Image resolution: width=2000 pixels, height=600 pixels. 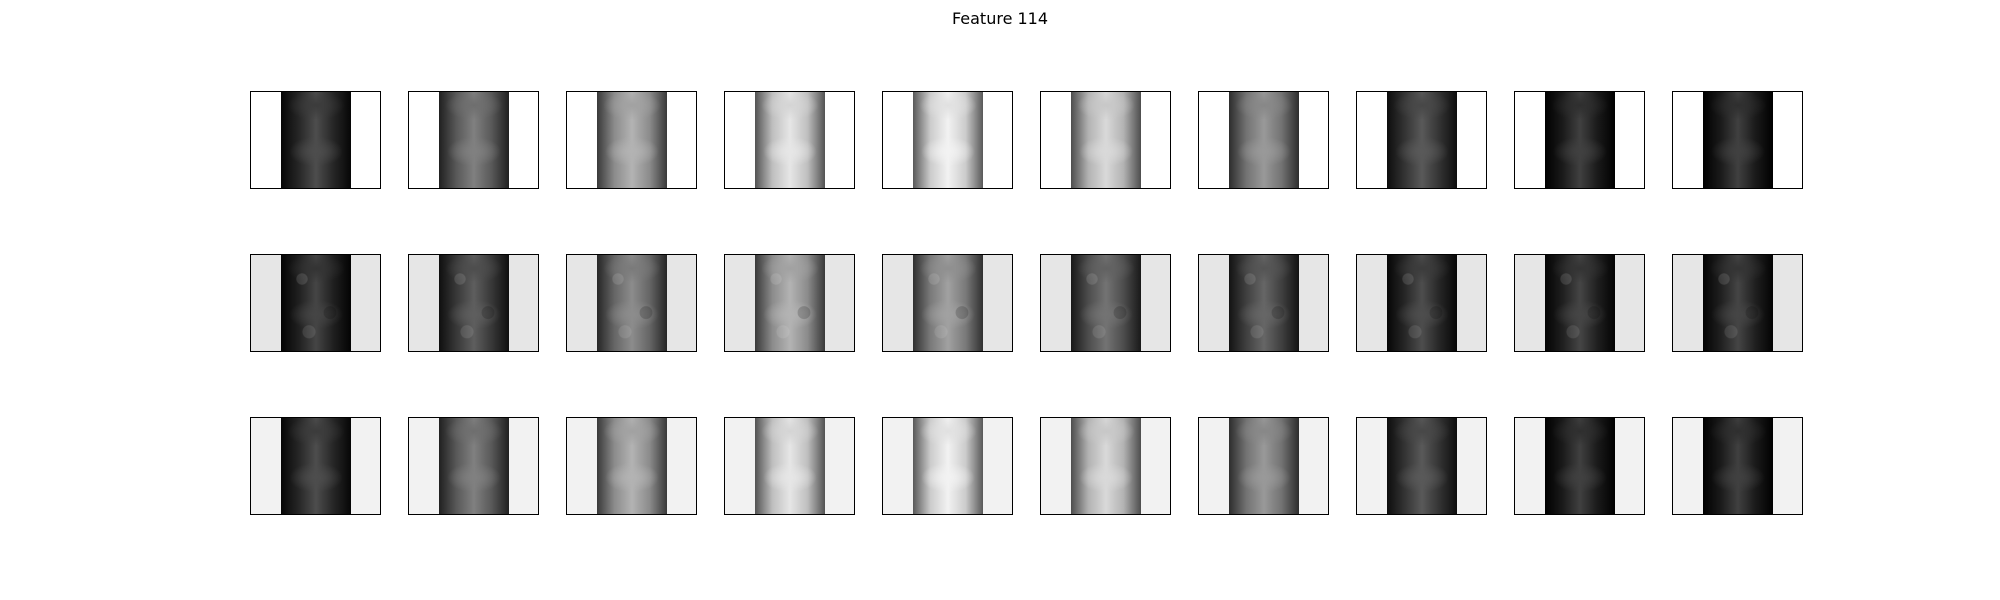 I want to click on feature-map-r1-c4, so click(x=789, y=140).